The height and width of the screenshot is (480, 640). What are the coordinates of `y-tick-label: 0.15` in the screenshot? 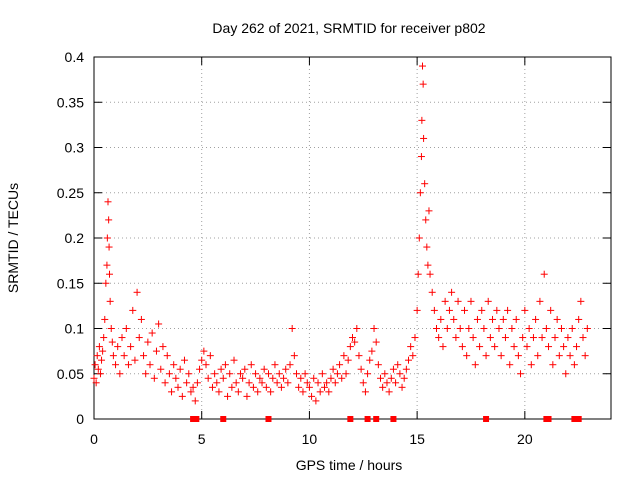 It's located at (70, 283).